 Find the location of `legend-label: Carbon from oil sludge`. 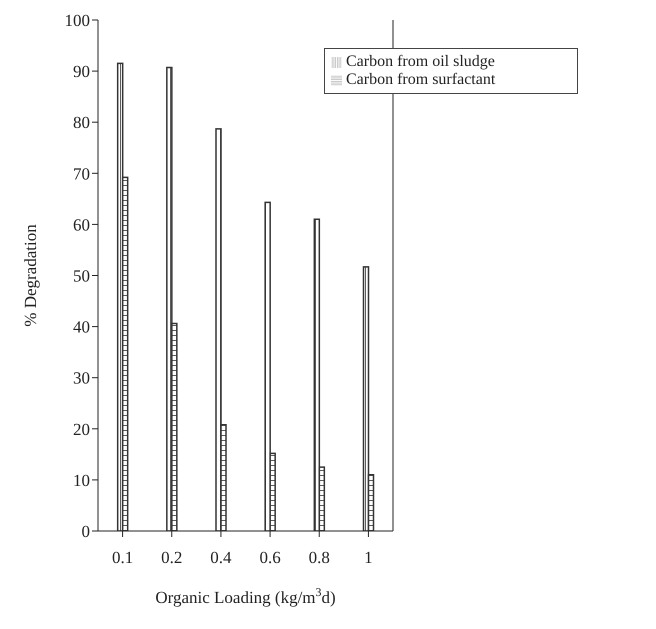

legend-label: Carbon from oil sludge is located at coordinates (420, 61).